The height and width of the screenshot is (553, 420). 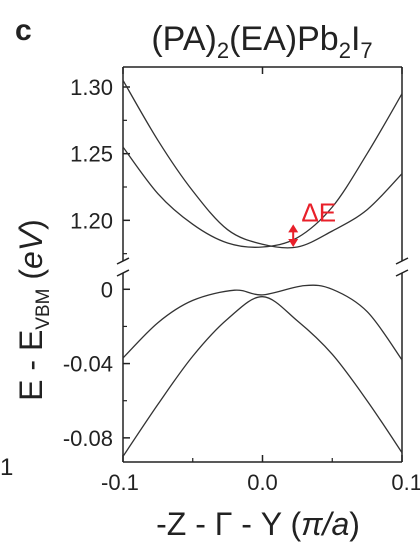 What do you see at coordinates (31, 248) in the screenshot?
I see `ylabel-italic: eV` at bounding box center [31, 248].